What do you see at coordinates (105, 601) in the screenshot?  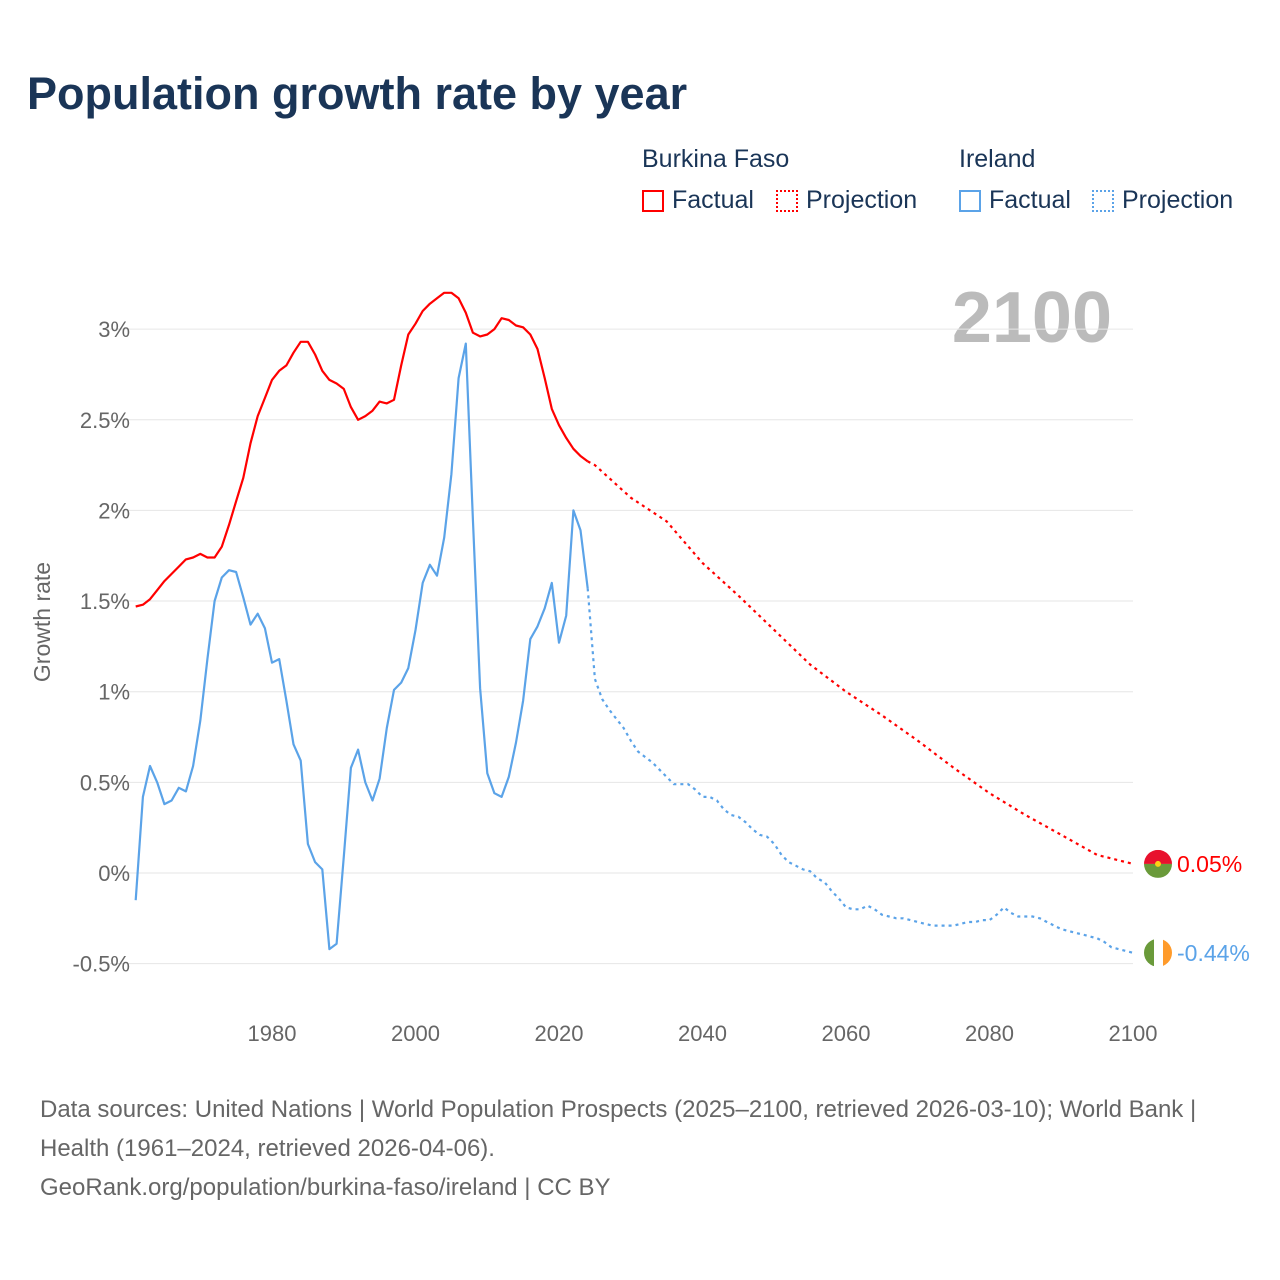 I see `y-tick-label: 1.5%` at bounding box center [105, 601].